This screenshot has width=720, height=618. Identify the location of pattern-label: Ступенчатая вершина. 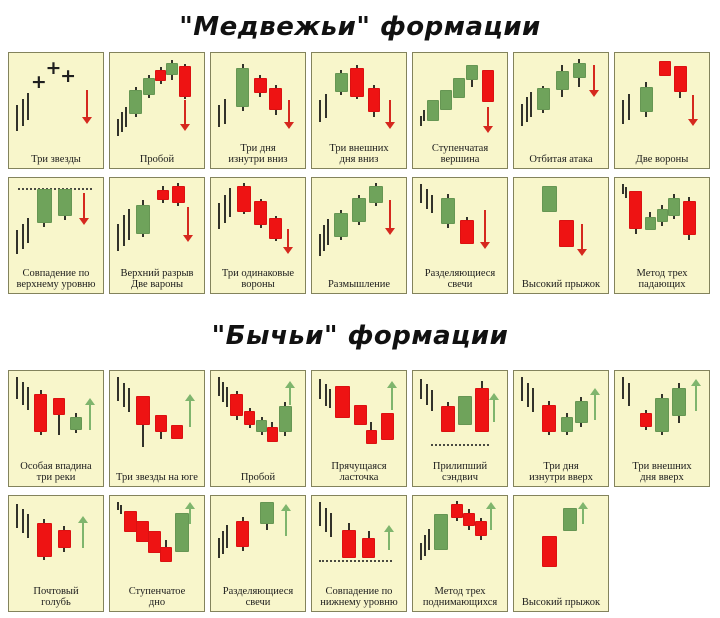
(460, 154).